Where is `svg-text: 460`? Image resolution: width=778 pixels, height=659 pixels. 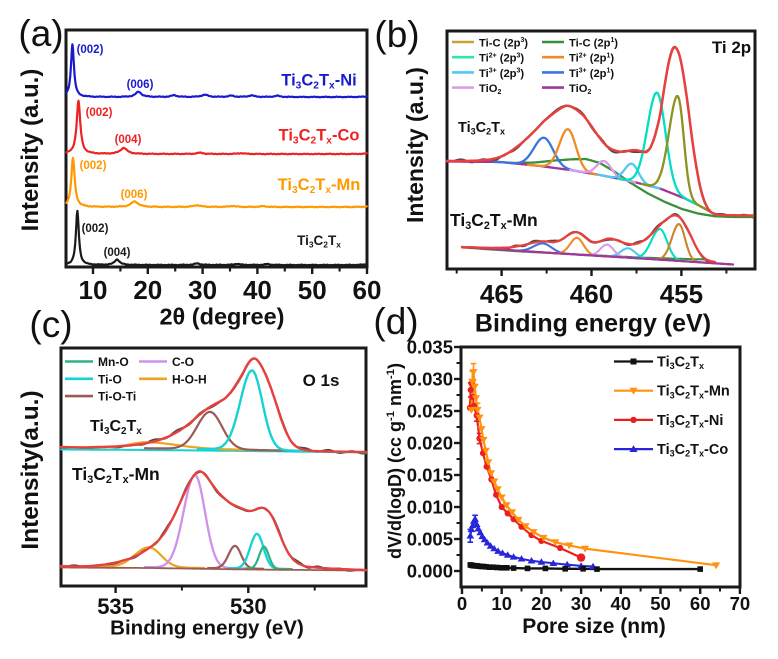
svg-text: 460 is located at coordinates (591, 294).